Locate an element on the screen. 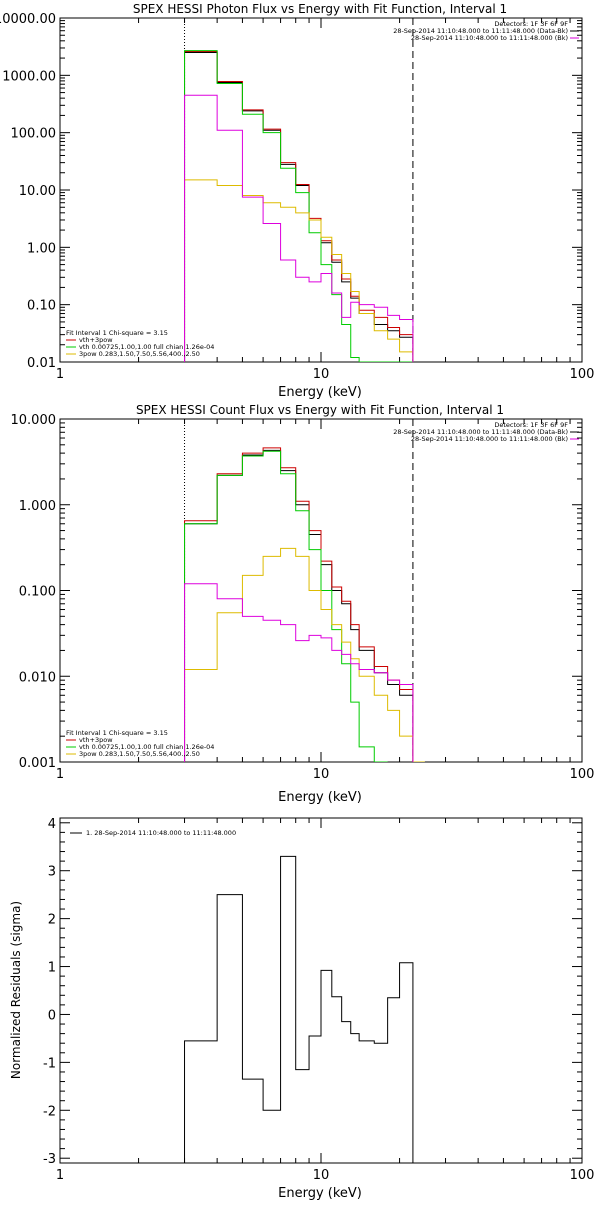  y-tick-label: 1.00 is located at coordinates (41, 248).